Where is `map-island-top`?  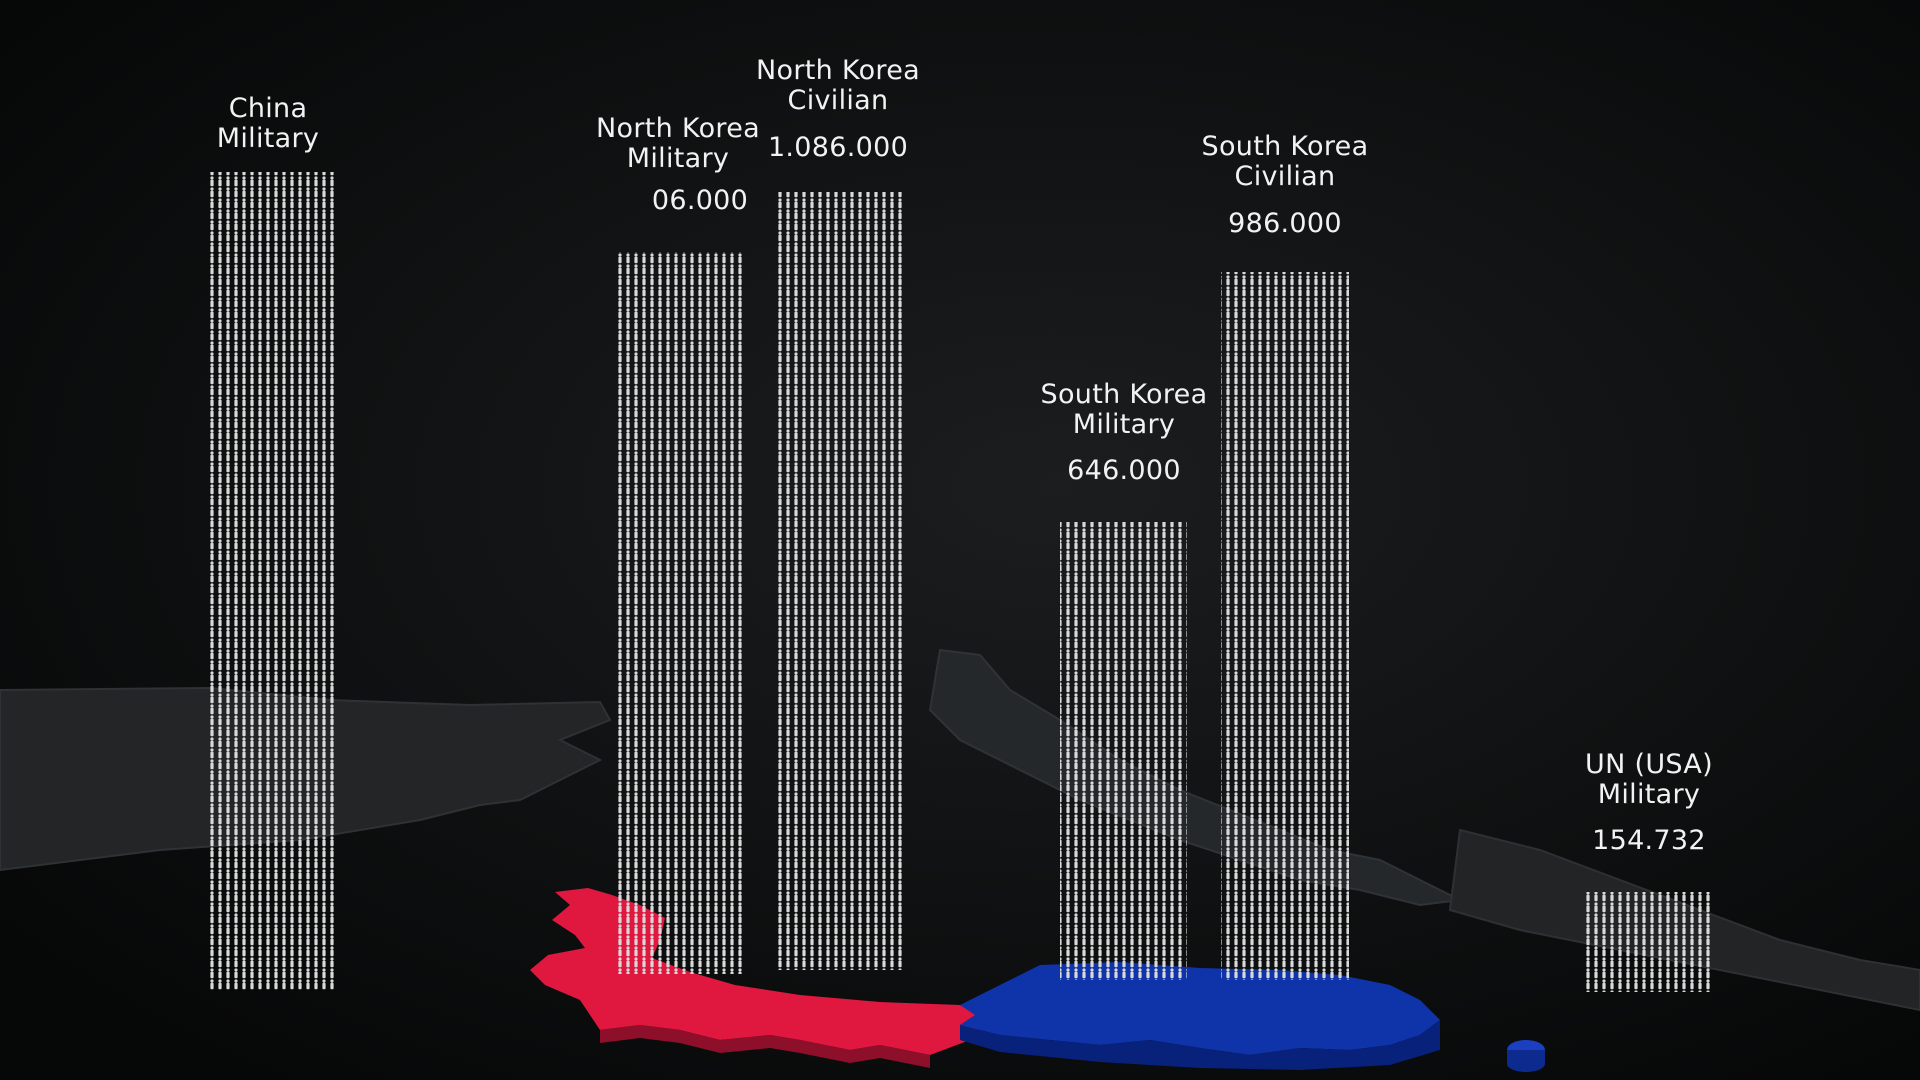 map-island-top is located at coordinates (1526, 1064).